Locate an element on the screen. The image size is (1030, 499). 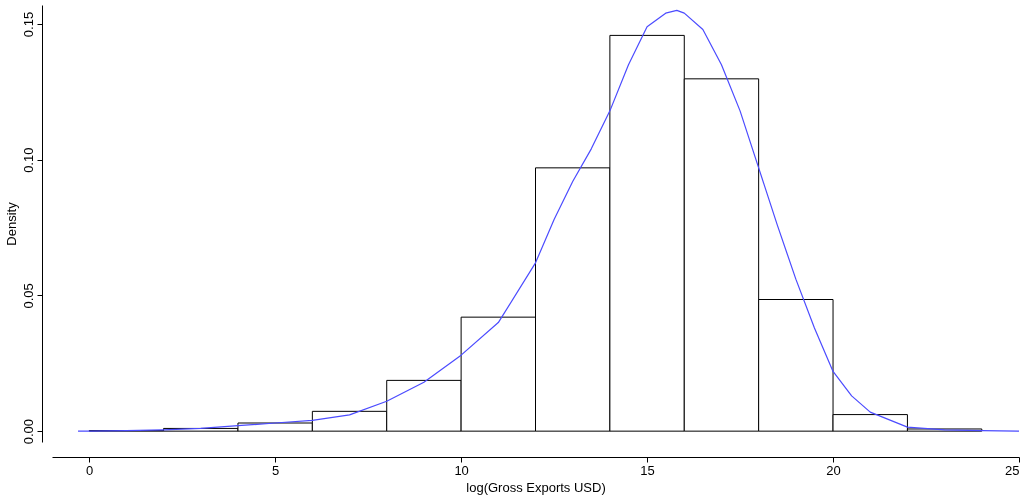
y-tick-label: 0.00 is located at coordinates (28, 431).